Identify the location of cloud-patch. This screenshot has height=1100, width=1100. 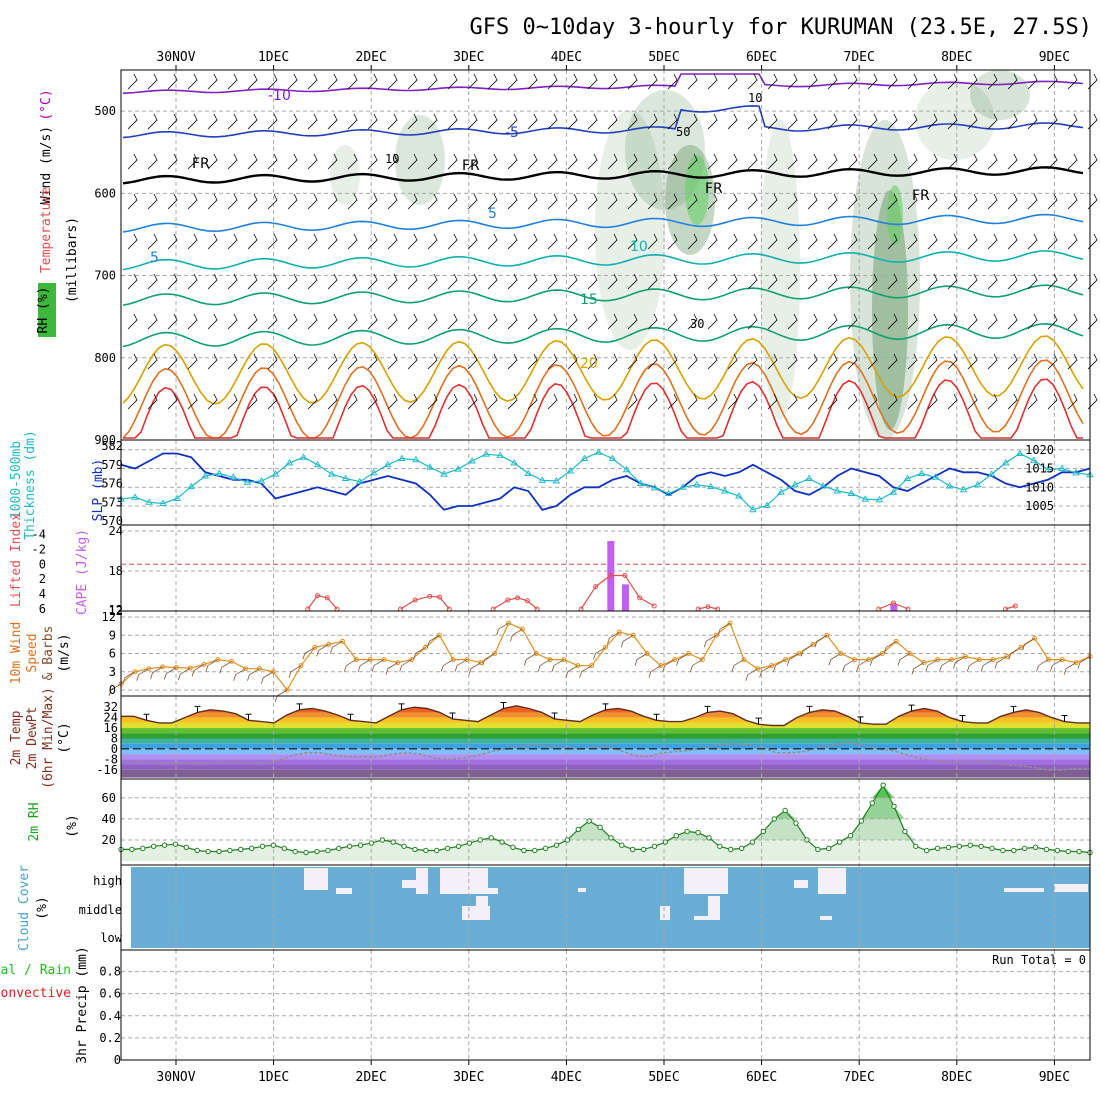
(714, 908).